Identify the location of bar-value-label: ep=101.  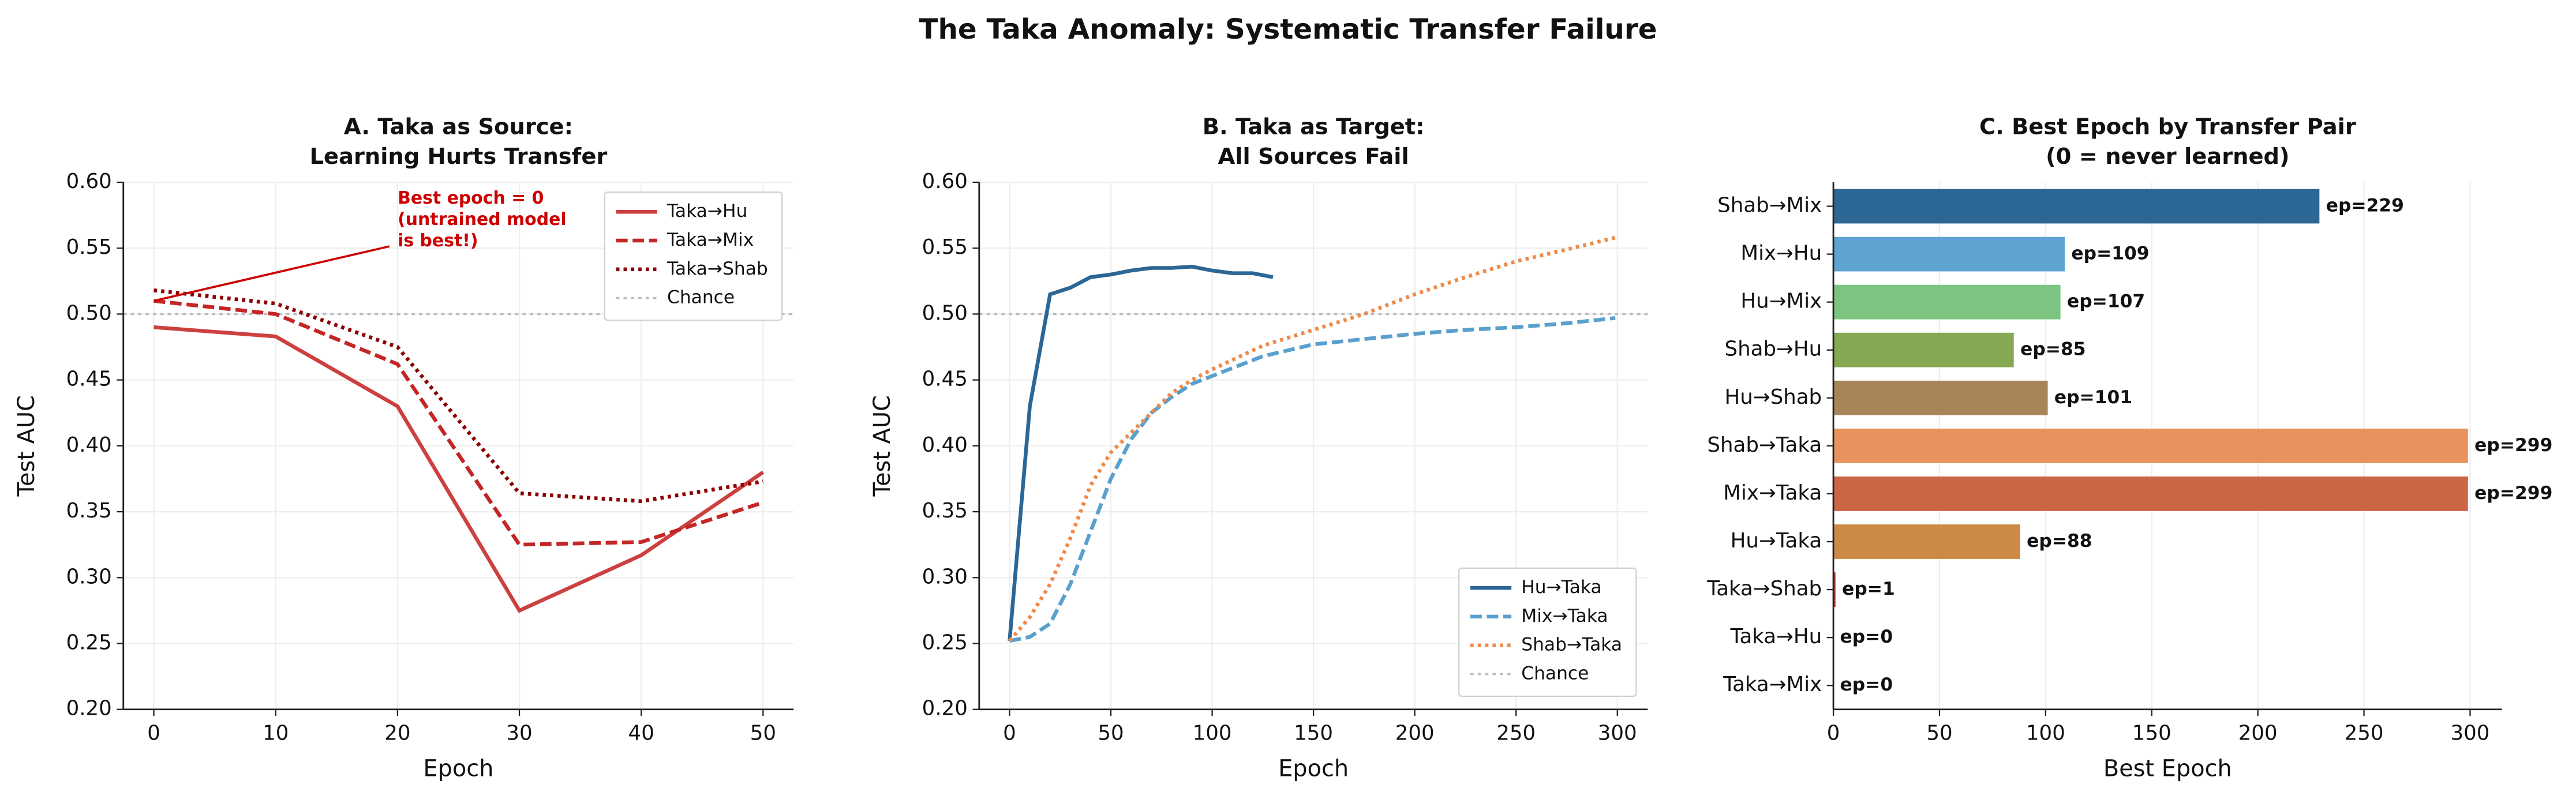
(2093, 397).